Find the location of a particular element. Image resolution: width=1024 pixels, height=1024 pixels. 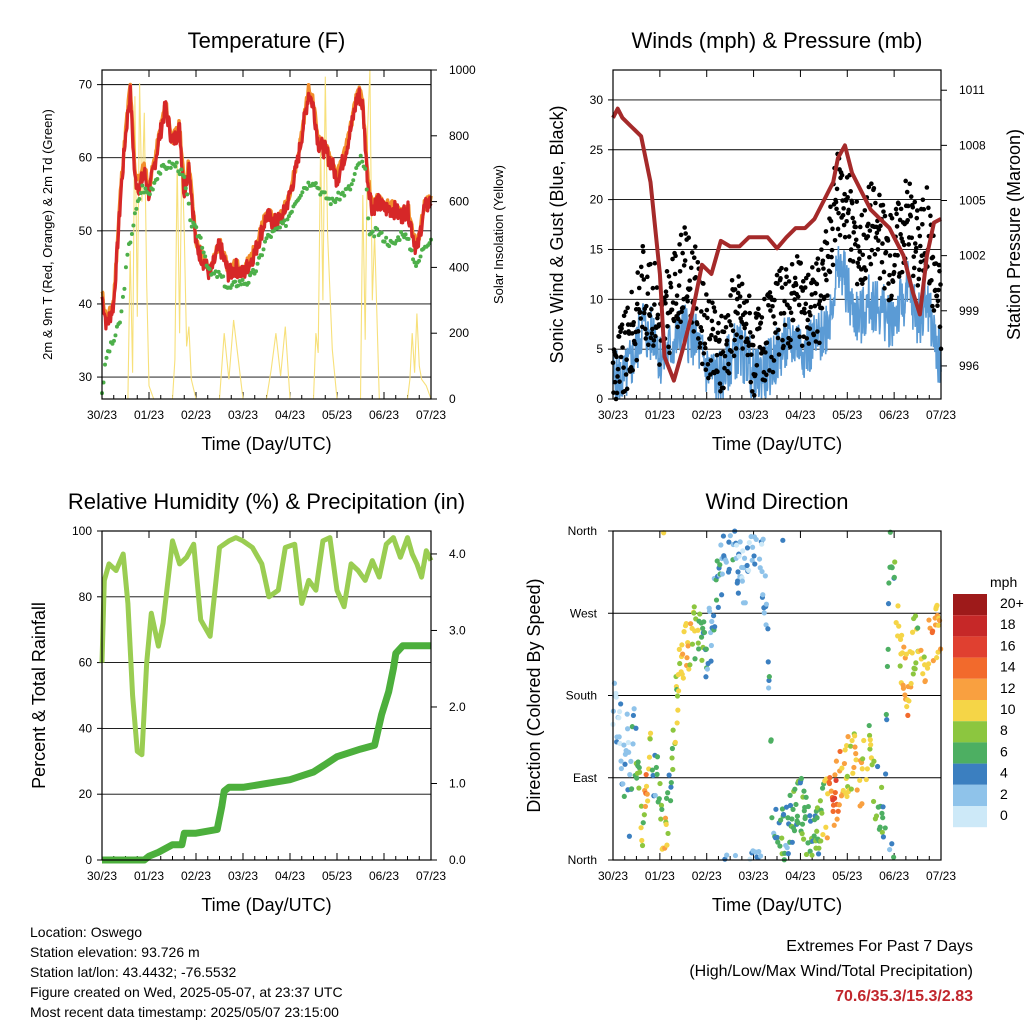

y2-tick-label: 600 is located at coordinates (459, 202).